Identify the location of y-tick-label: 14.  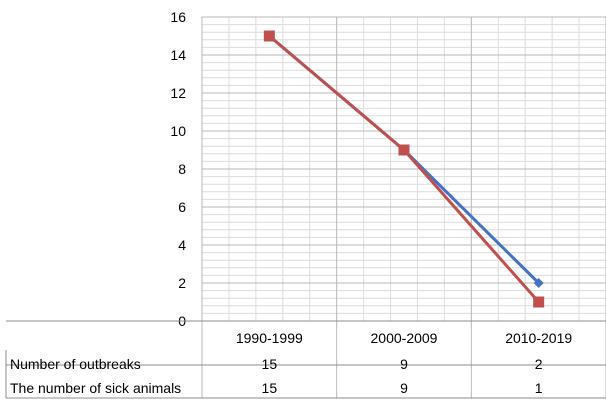
(178, 55).